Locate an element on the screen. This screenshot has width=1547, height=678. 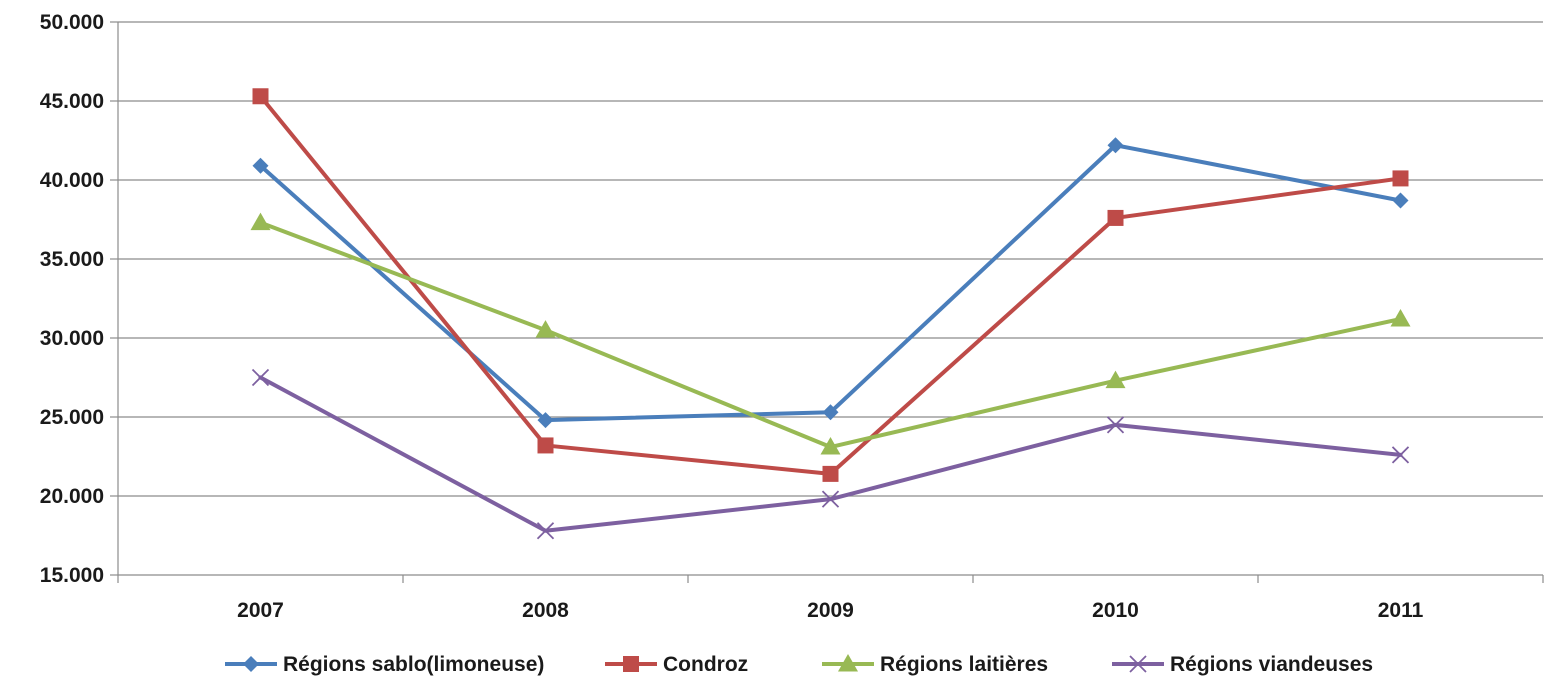
y-tick-label: 50.000 is located at coordinates (72, 22).